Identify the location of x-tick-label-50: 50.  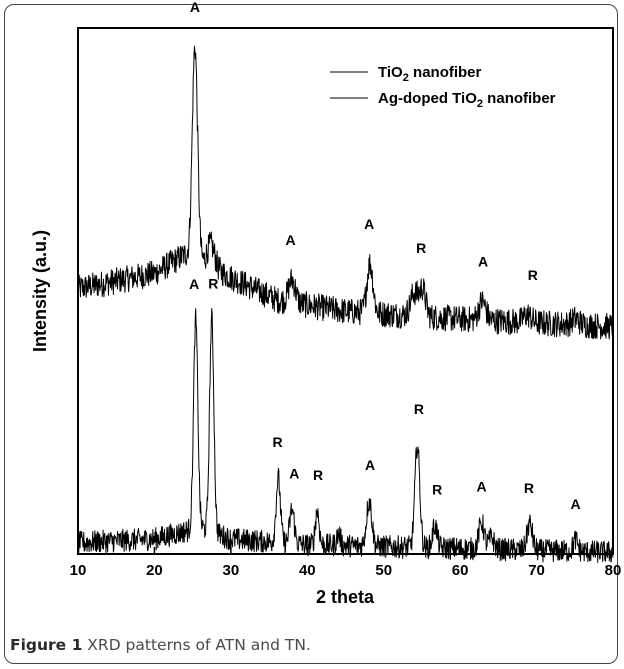
(383, 570).